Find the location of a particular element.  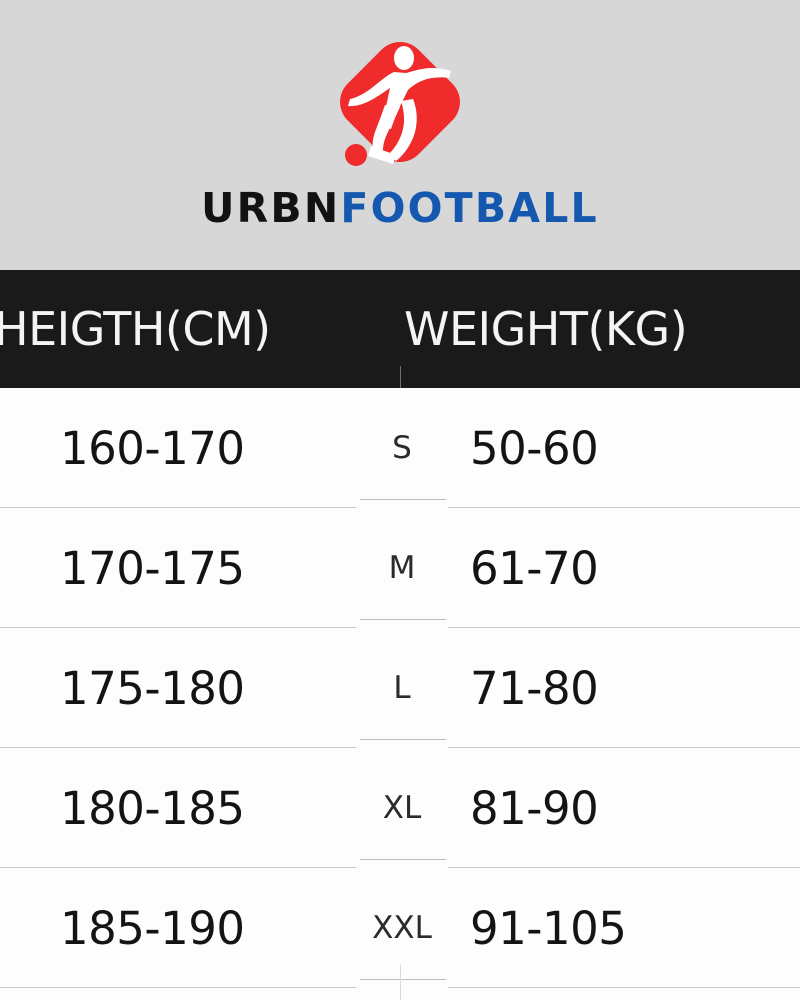

cell-weight: 50-60 is located at coordinates (534, 448).